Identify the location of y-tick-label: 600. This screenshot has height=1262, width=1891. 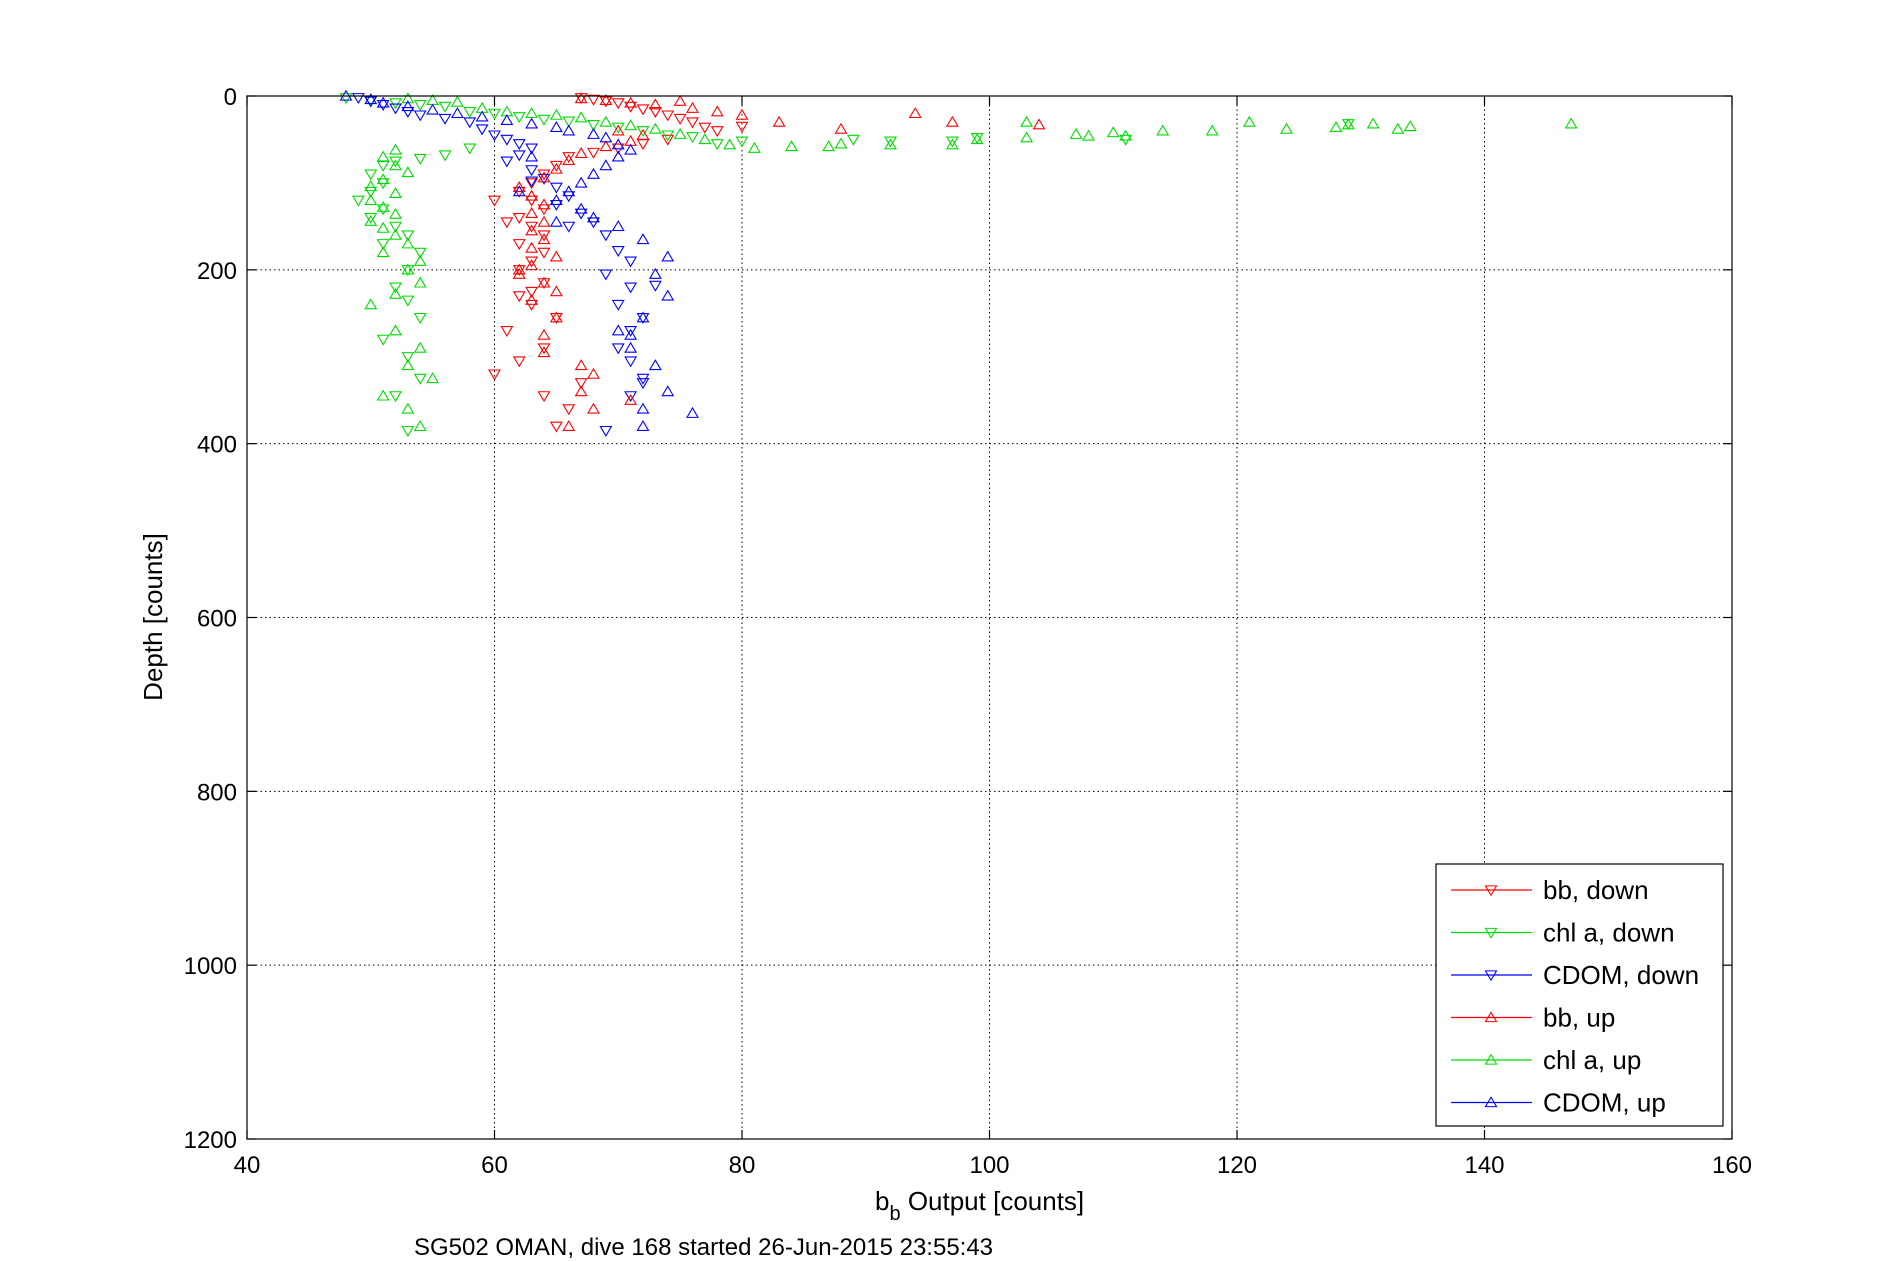
(217, 619).